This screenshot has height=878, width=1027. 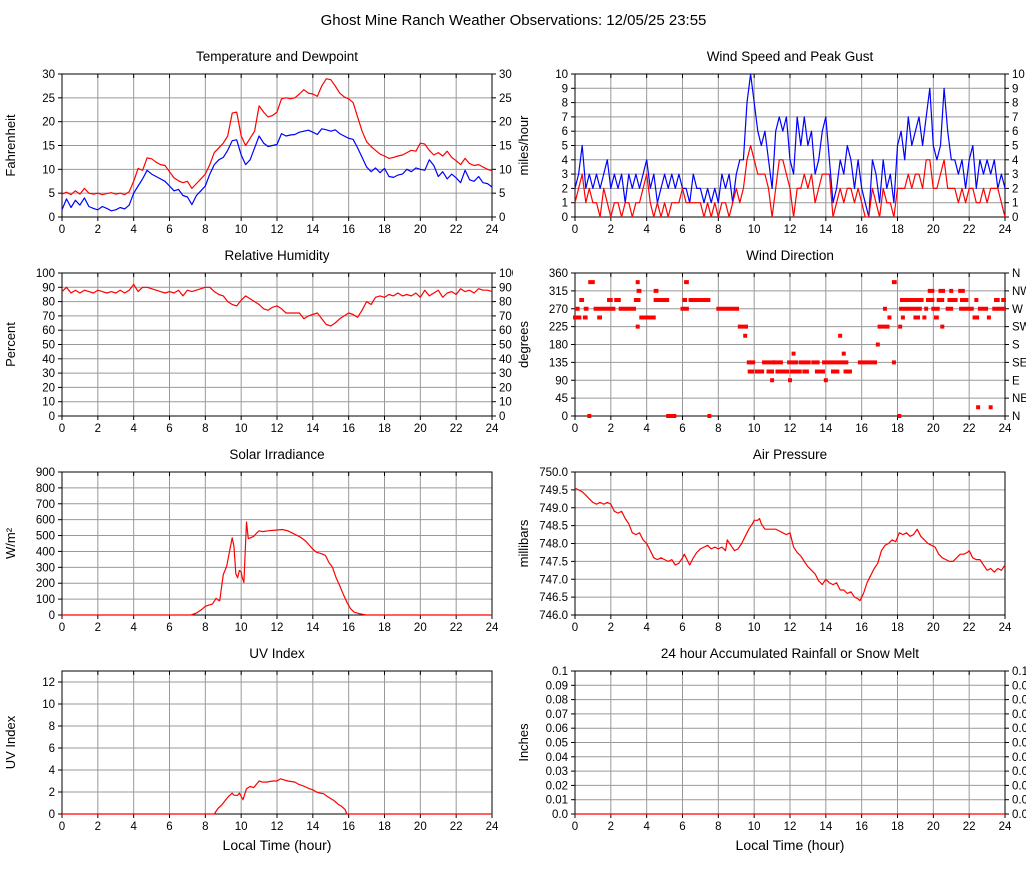 What do you see at coordinates (505, 317) in the screenshot?
I see `svg-text: 70` at bounding box center [505, 317].